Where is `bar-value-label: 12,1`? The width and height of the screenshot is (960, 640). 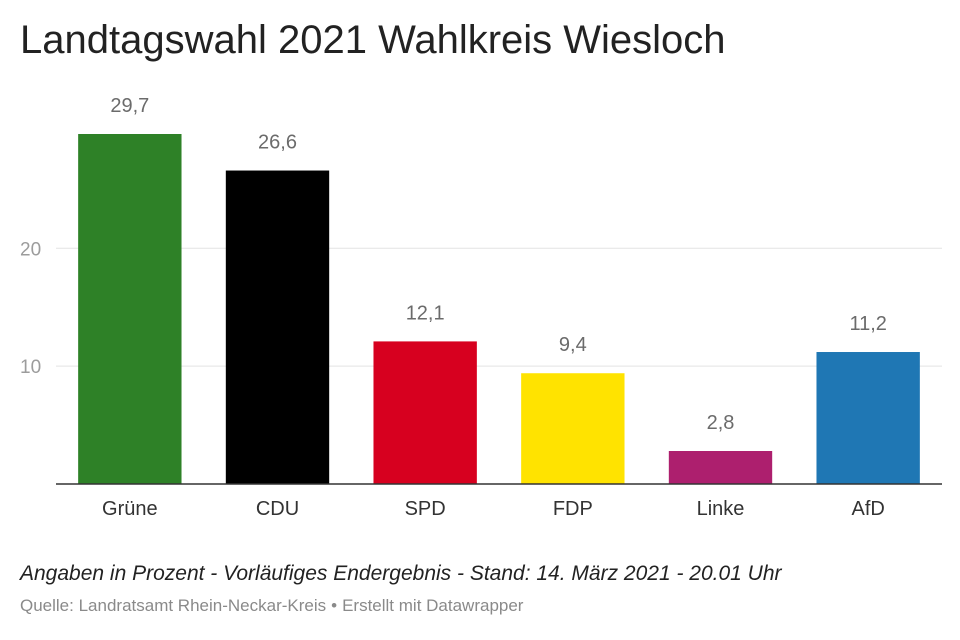 bar-value-label: 12,1 is located at coordinates (425, 313).